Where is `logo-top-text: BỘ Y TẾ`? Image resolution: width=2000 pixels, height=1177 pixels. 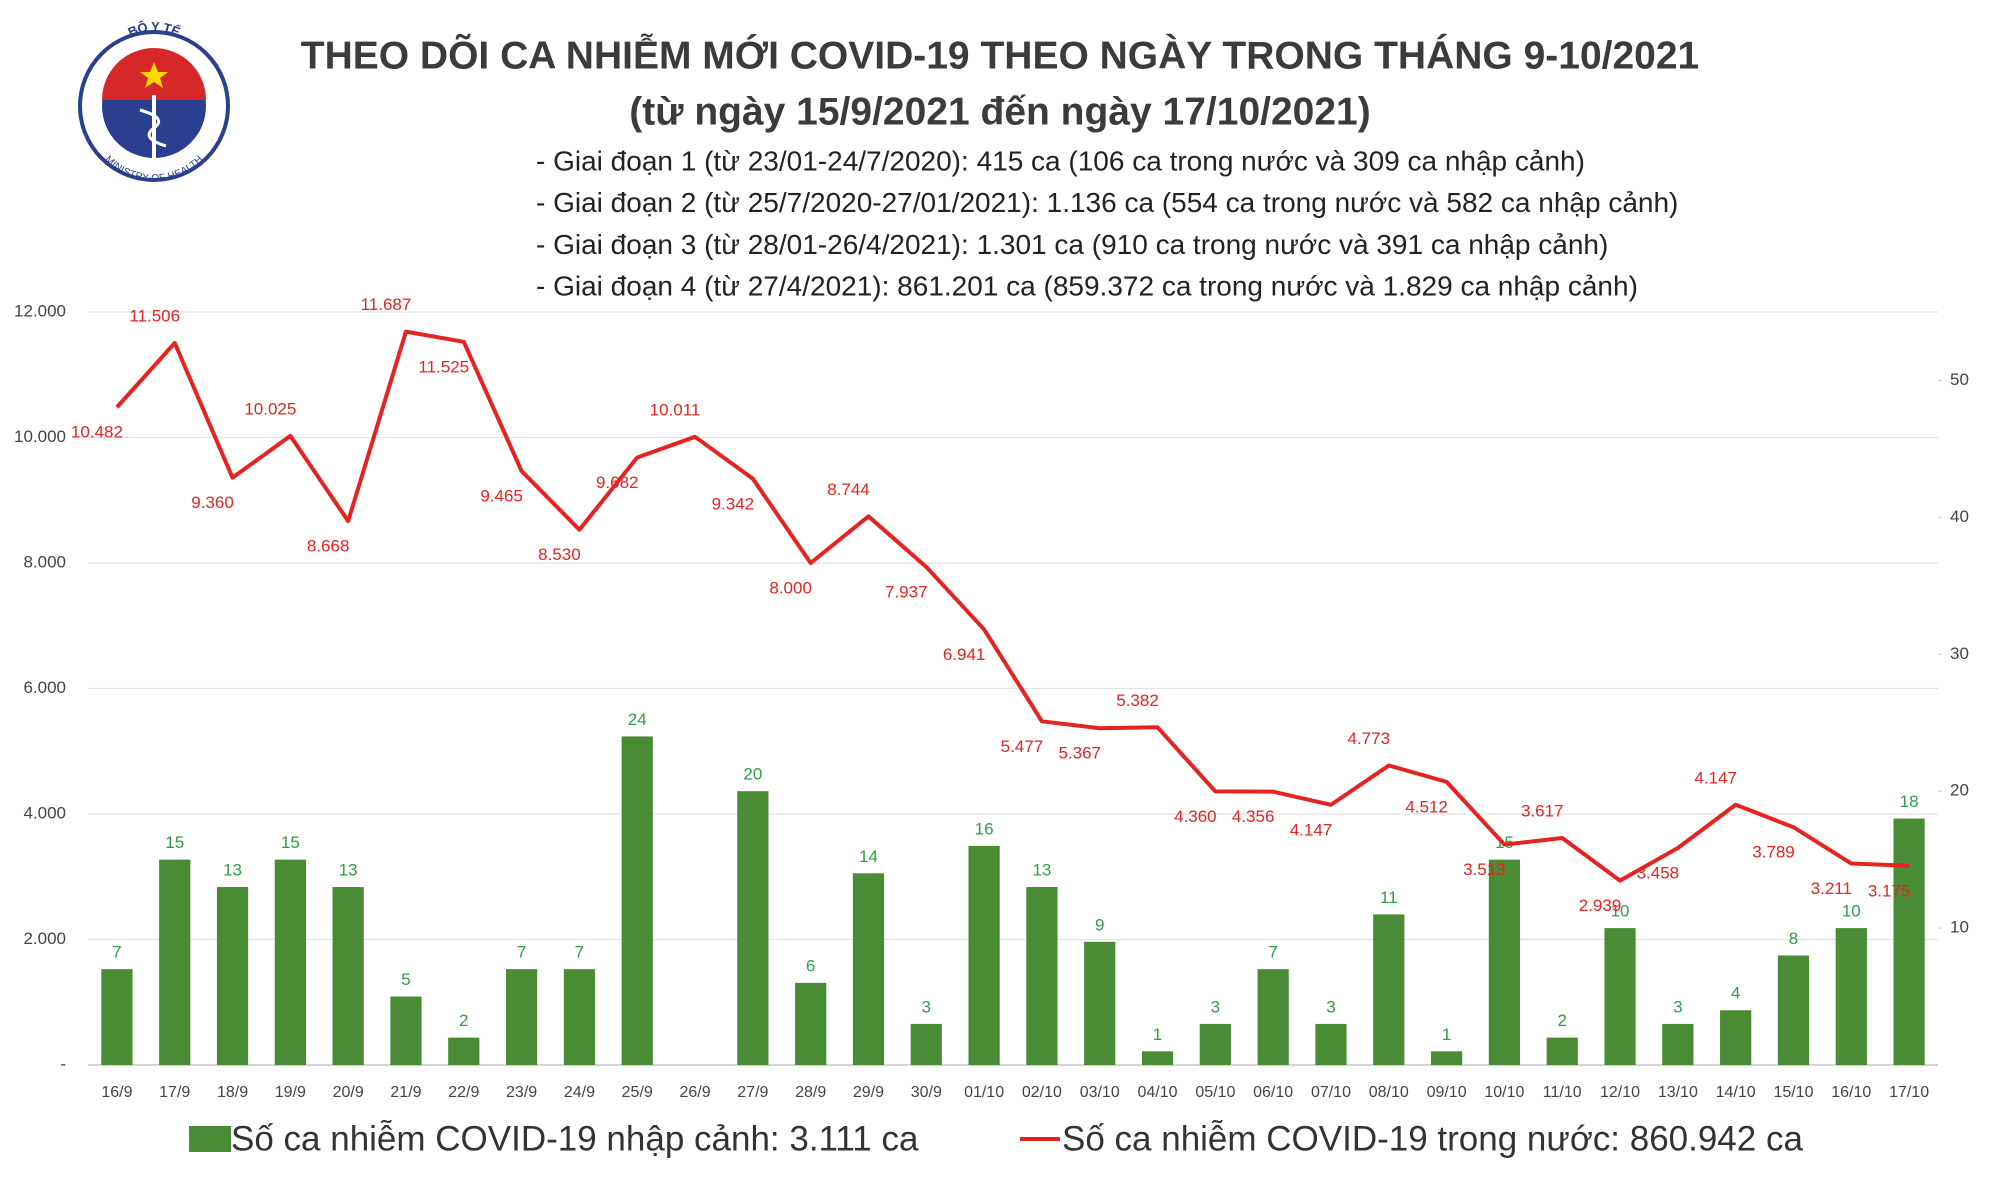
logo-top-text: BỘ Y TẾ is located at coordinates (154, 29).